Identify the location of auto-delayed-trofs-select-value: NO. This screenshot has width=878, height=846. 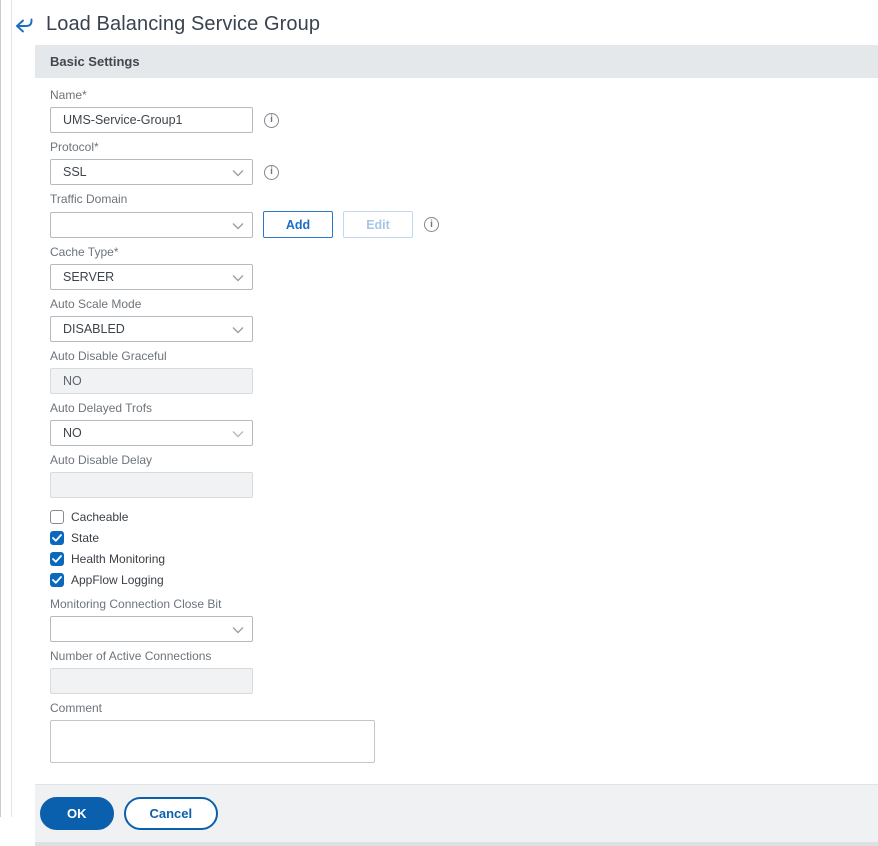
(72, 433).